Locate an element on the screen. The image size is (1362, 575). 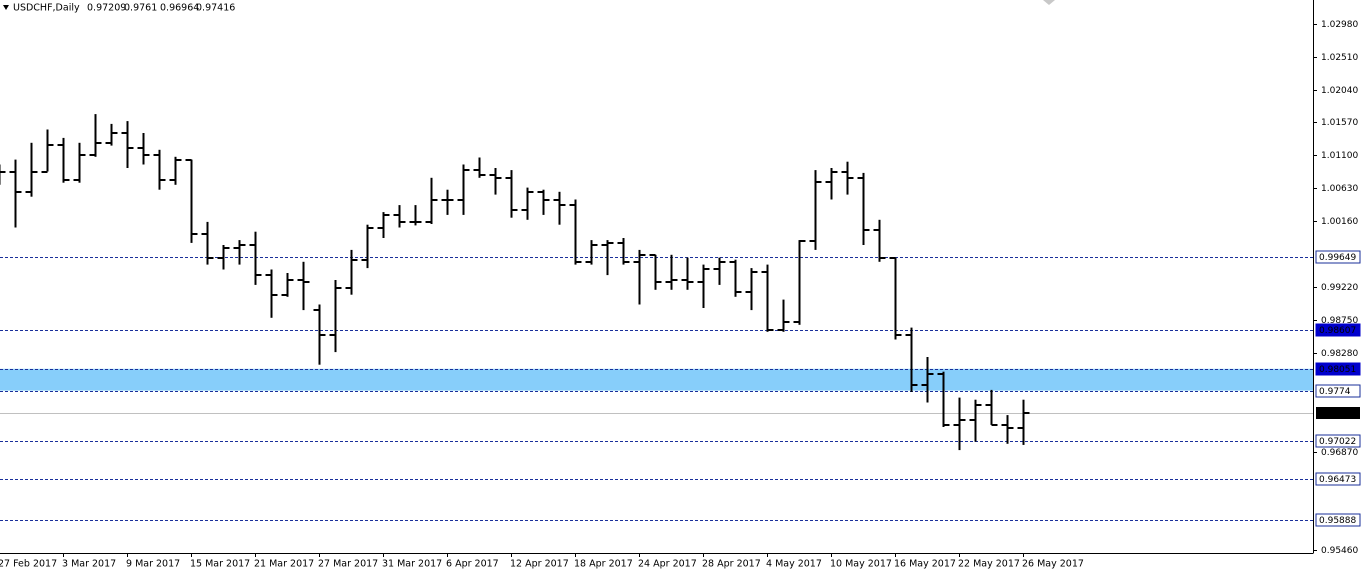
support-zone is located at coordinates (656, 379).